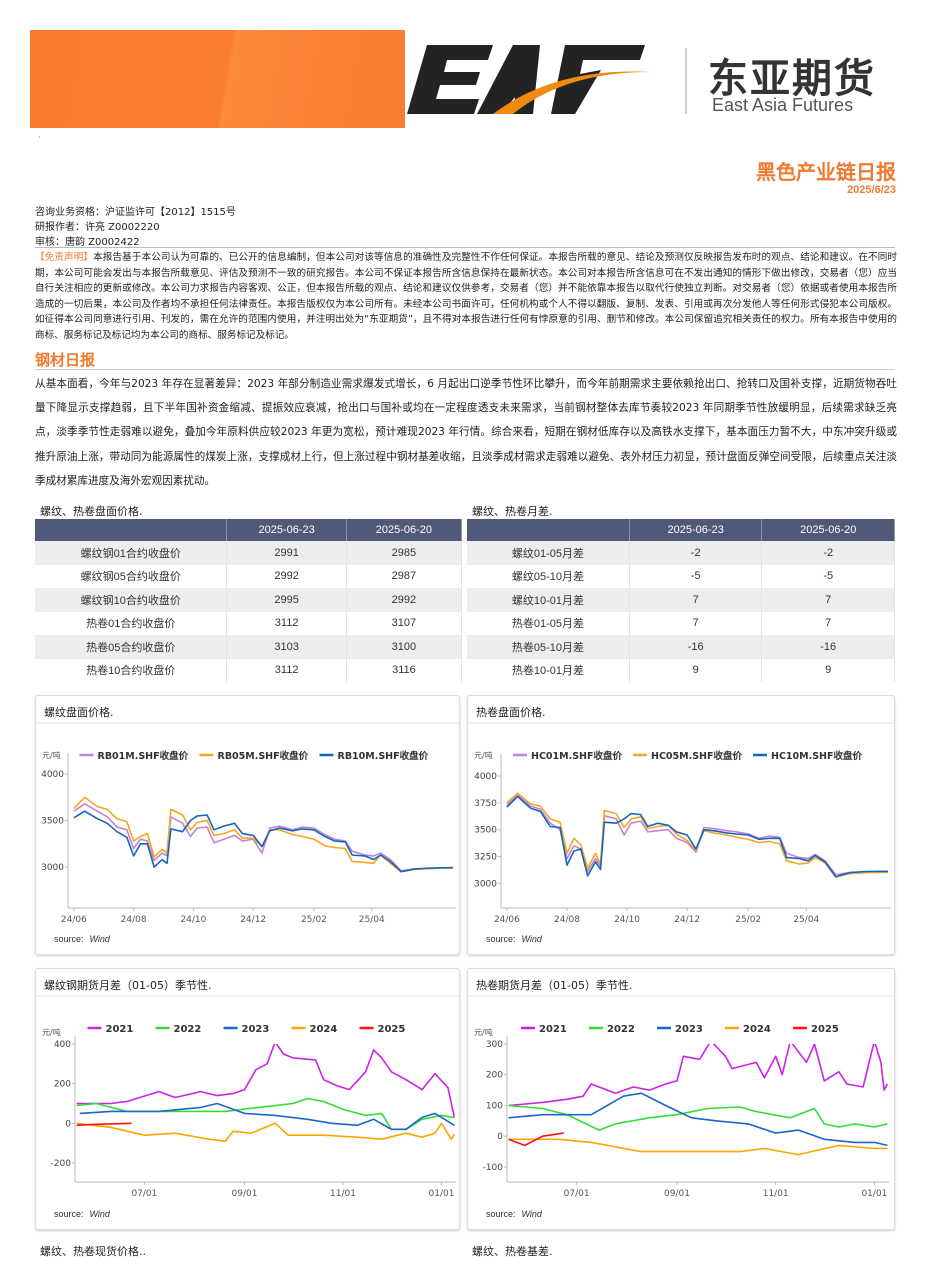 Image resolution: width=930 pixels, height=1273 pixels. I want to click on y-tick-label: 0, so click(500, 1137).